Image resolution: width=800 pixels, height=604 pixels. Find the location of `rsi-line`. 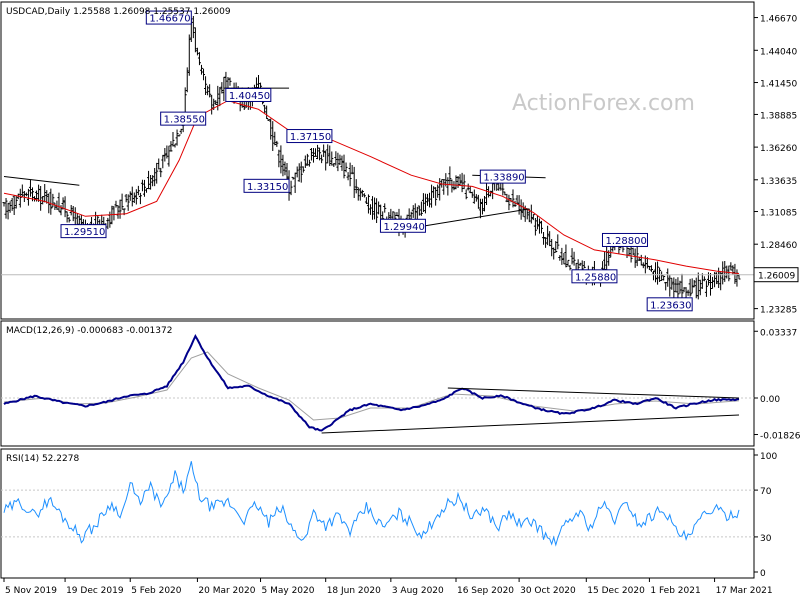

rsi-line is located at coordinates (371, 504).